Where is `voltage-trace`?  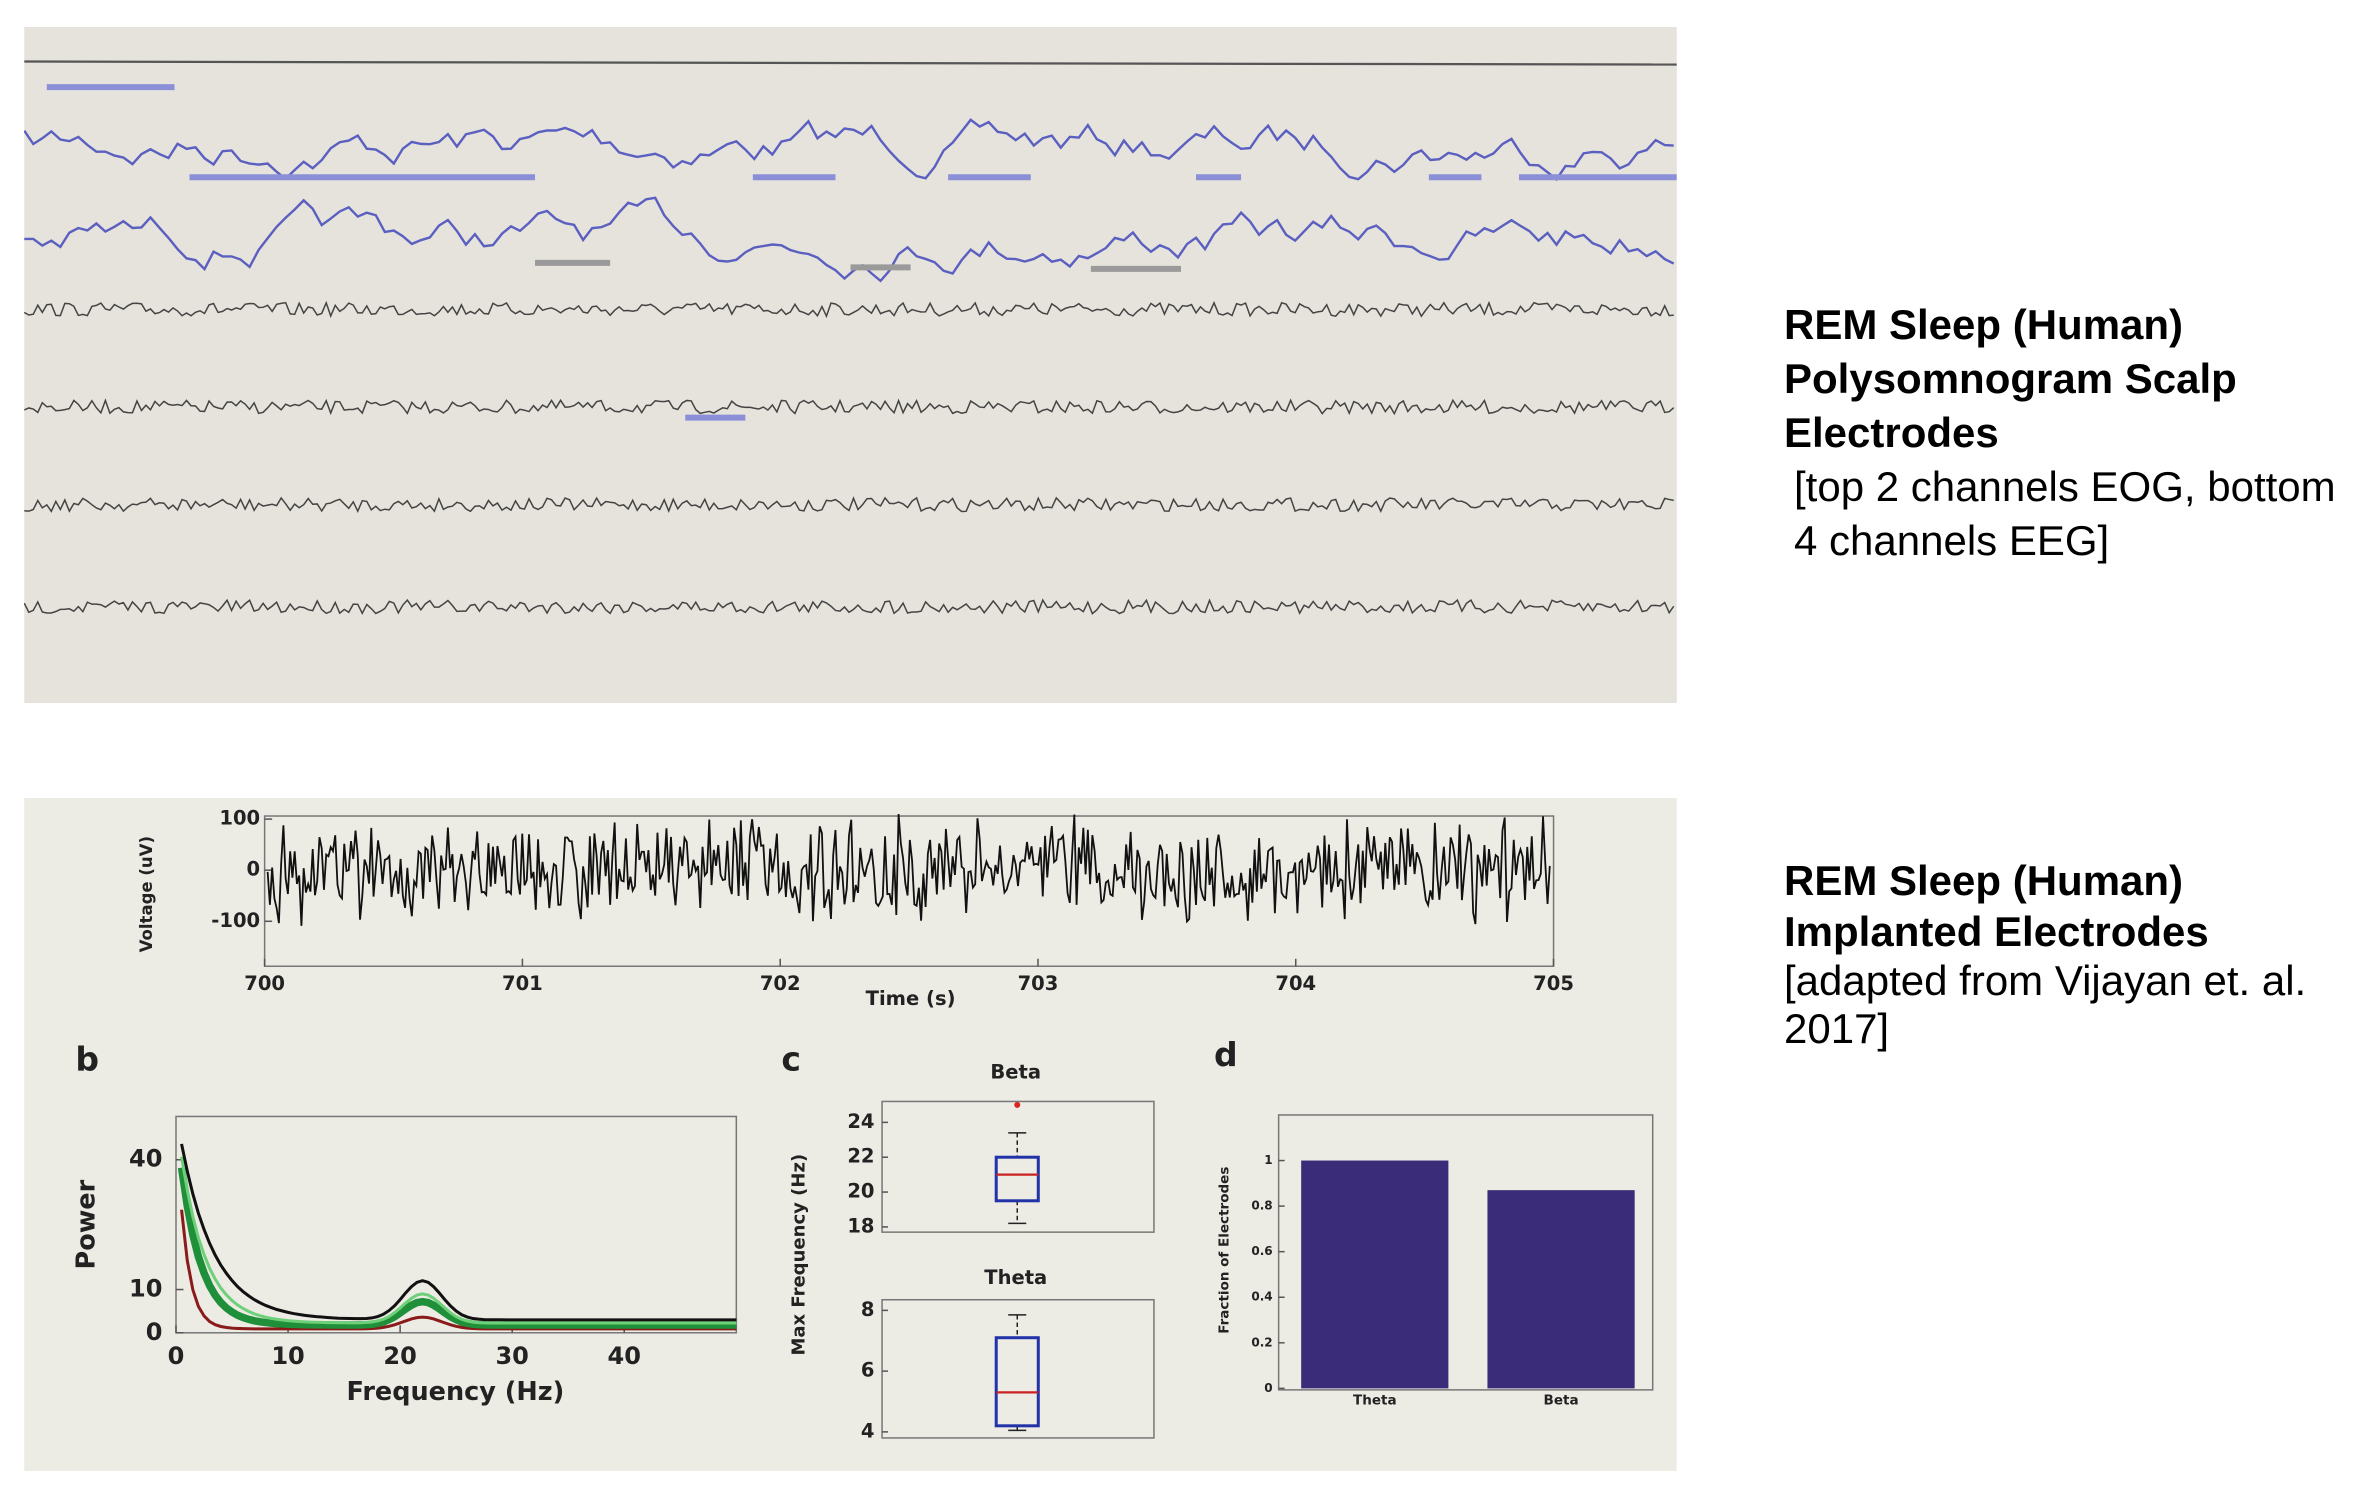
voltage-trace is located at coordinates (908, 870).